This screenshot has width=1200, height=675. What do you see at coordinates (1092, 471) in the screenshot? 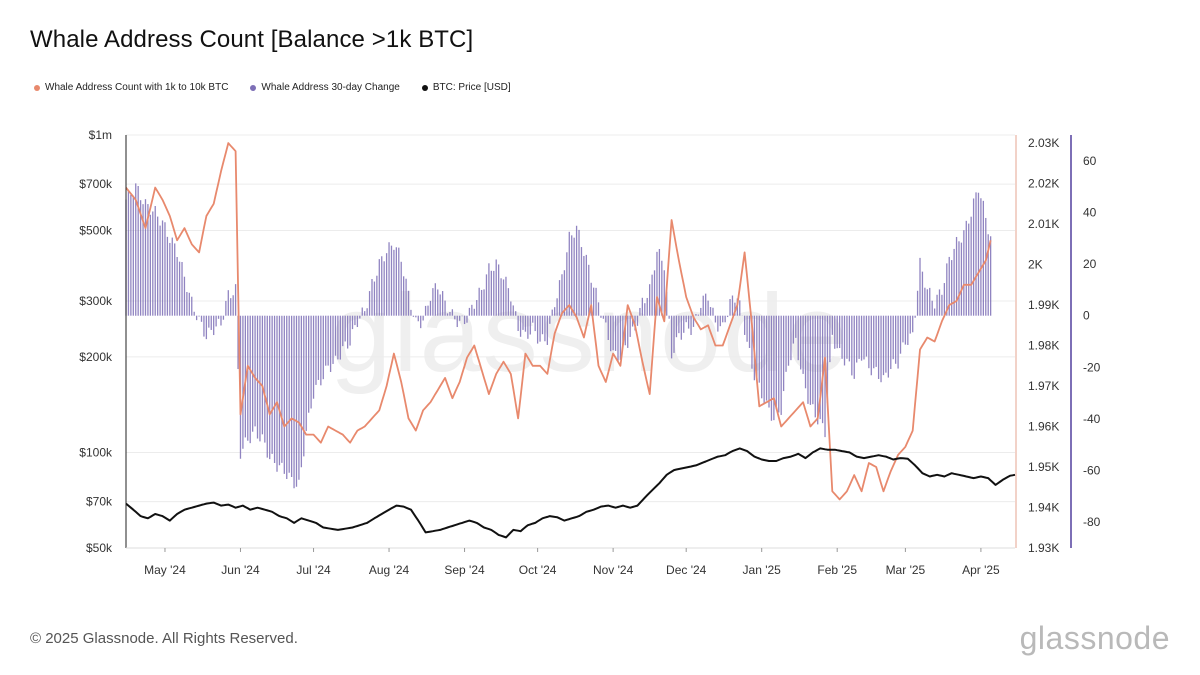
I see `right-change-tick-label: -60` at bounding box center [1092, 471].